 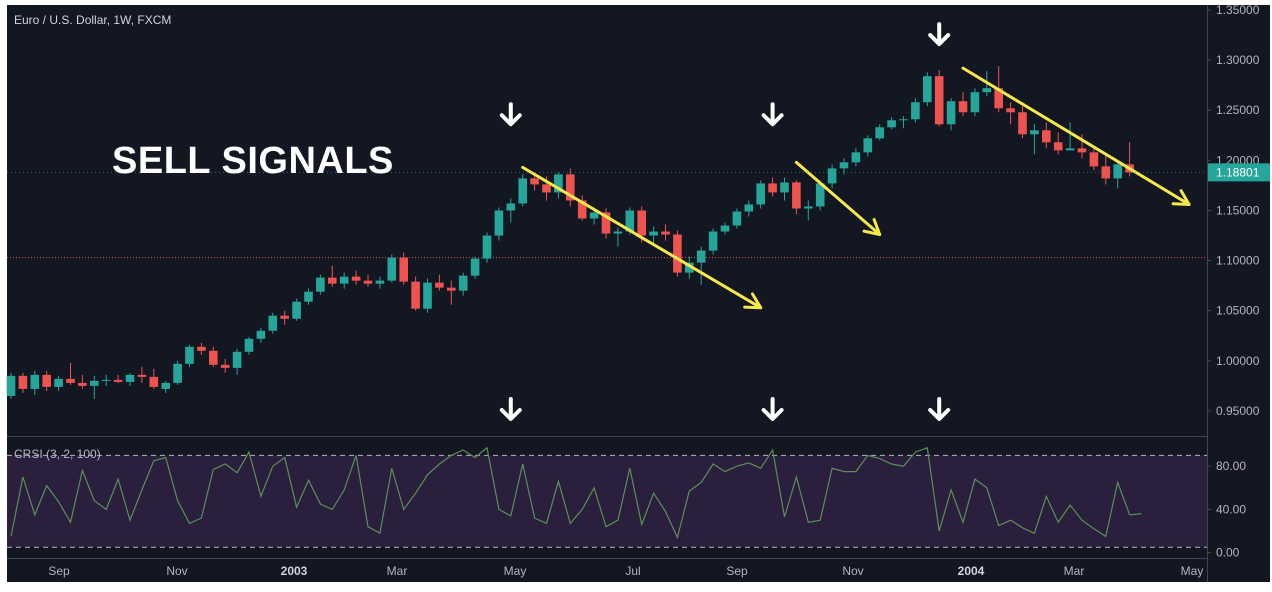 I want to click on price-axis-panel, so click(x=1238, y=293).